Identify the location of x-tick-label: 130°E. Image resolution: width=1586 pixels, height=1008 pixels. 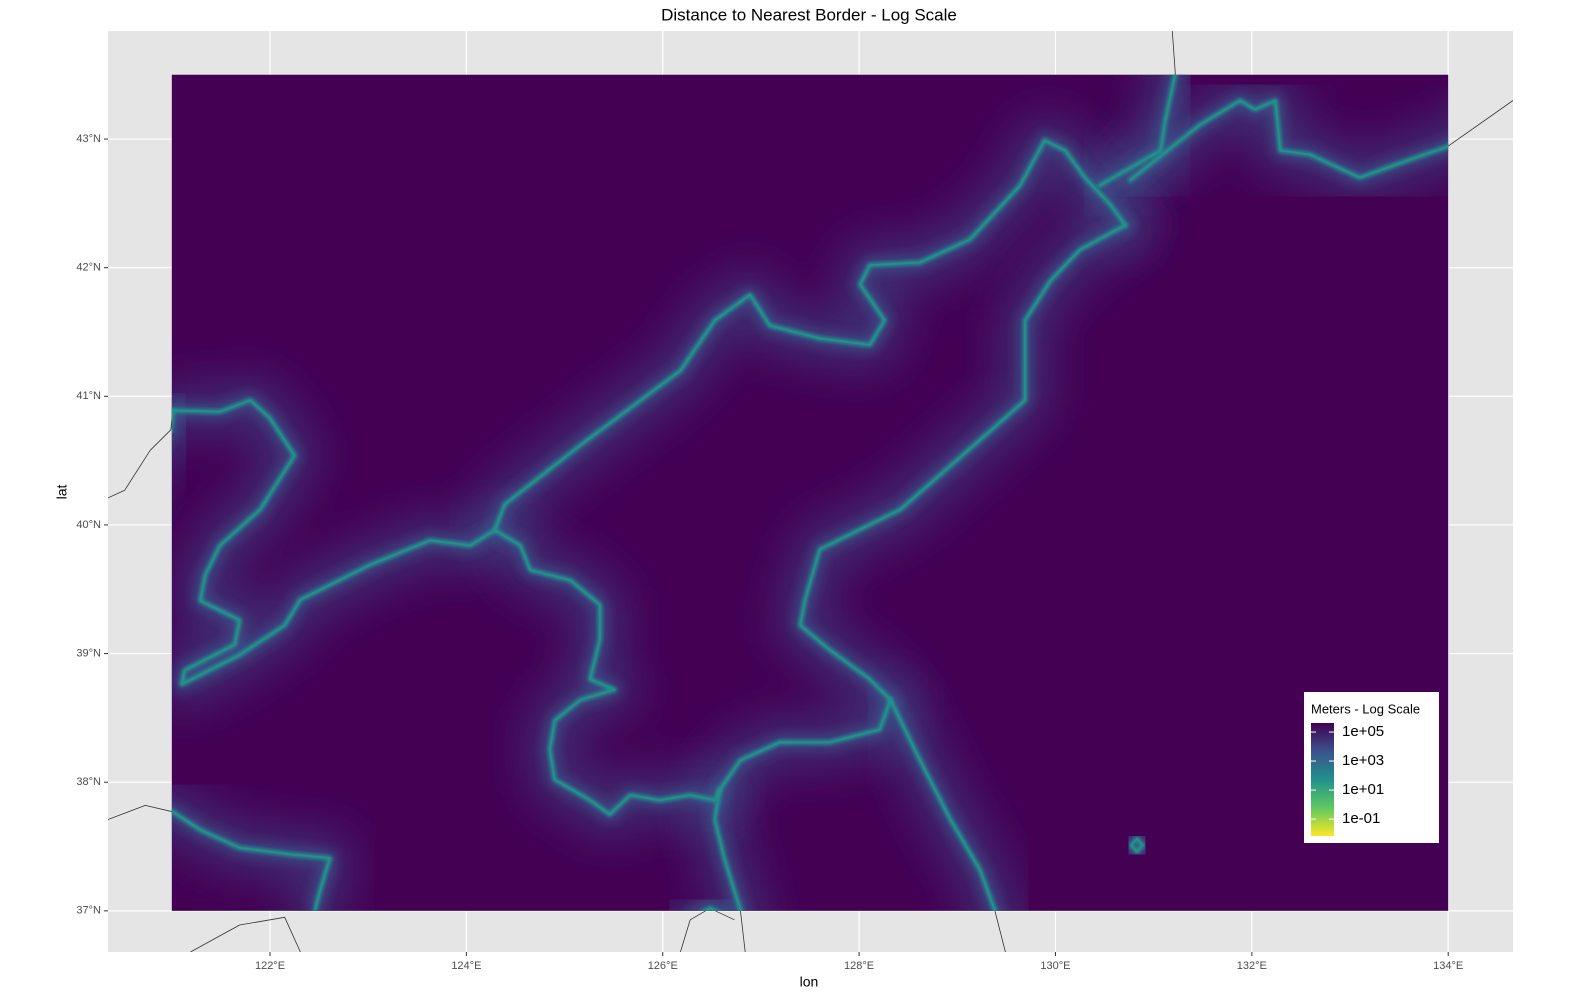
(1055, 966).